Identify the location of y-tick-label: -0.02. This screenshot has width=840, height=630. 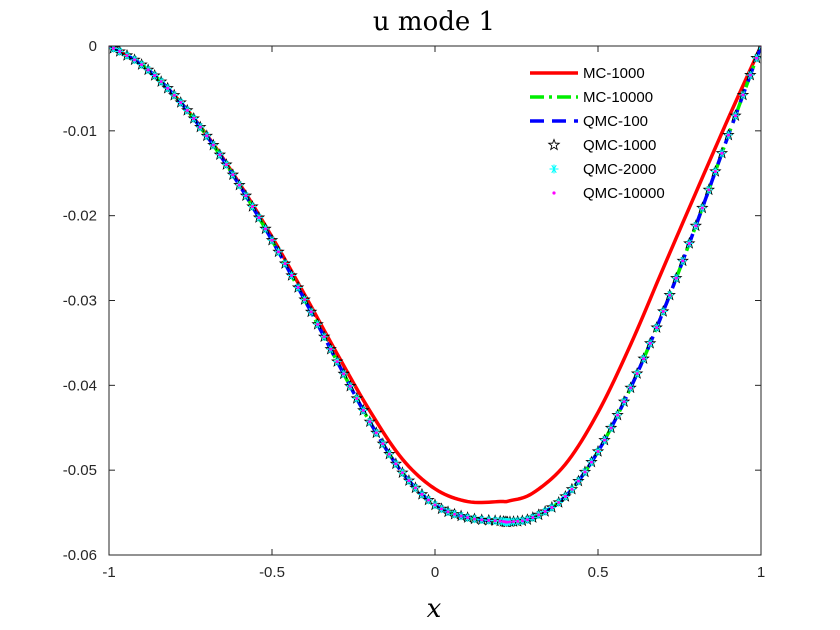
(80, 216).